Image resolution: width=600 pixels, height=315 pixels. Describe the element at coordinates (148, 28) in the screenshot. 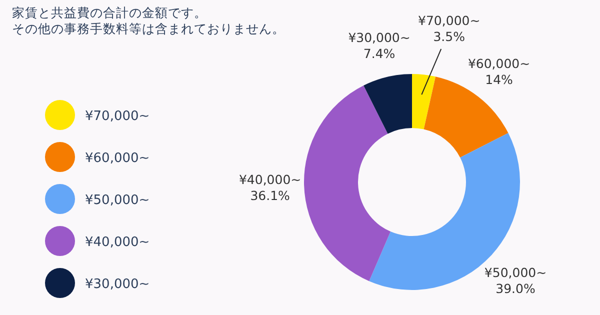

I see `text: その他の事務手数料等は含まれておりません。` at that location.